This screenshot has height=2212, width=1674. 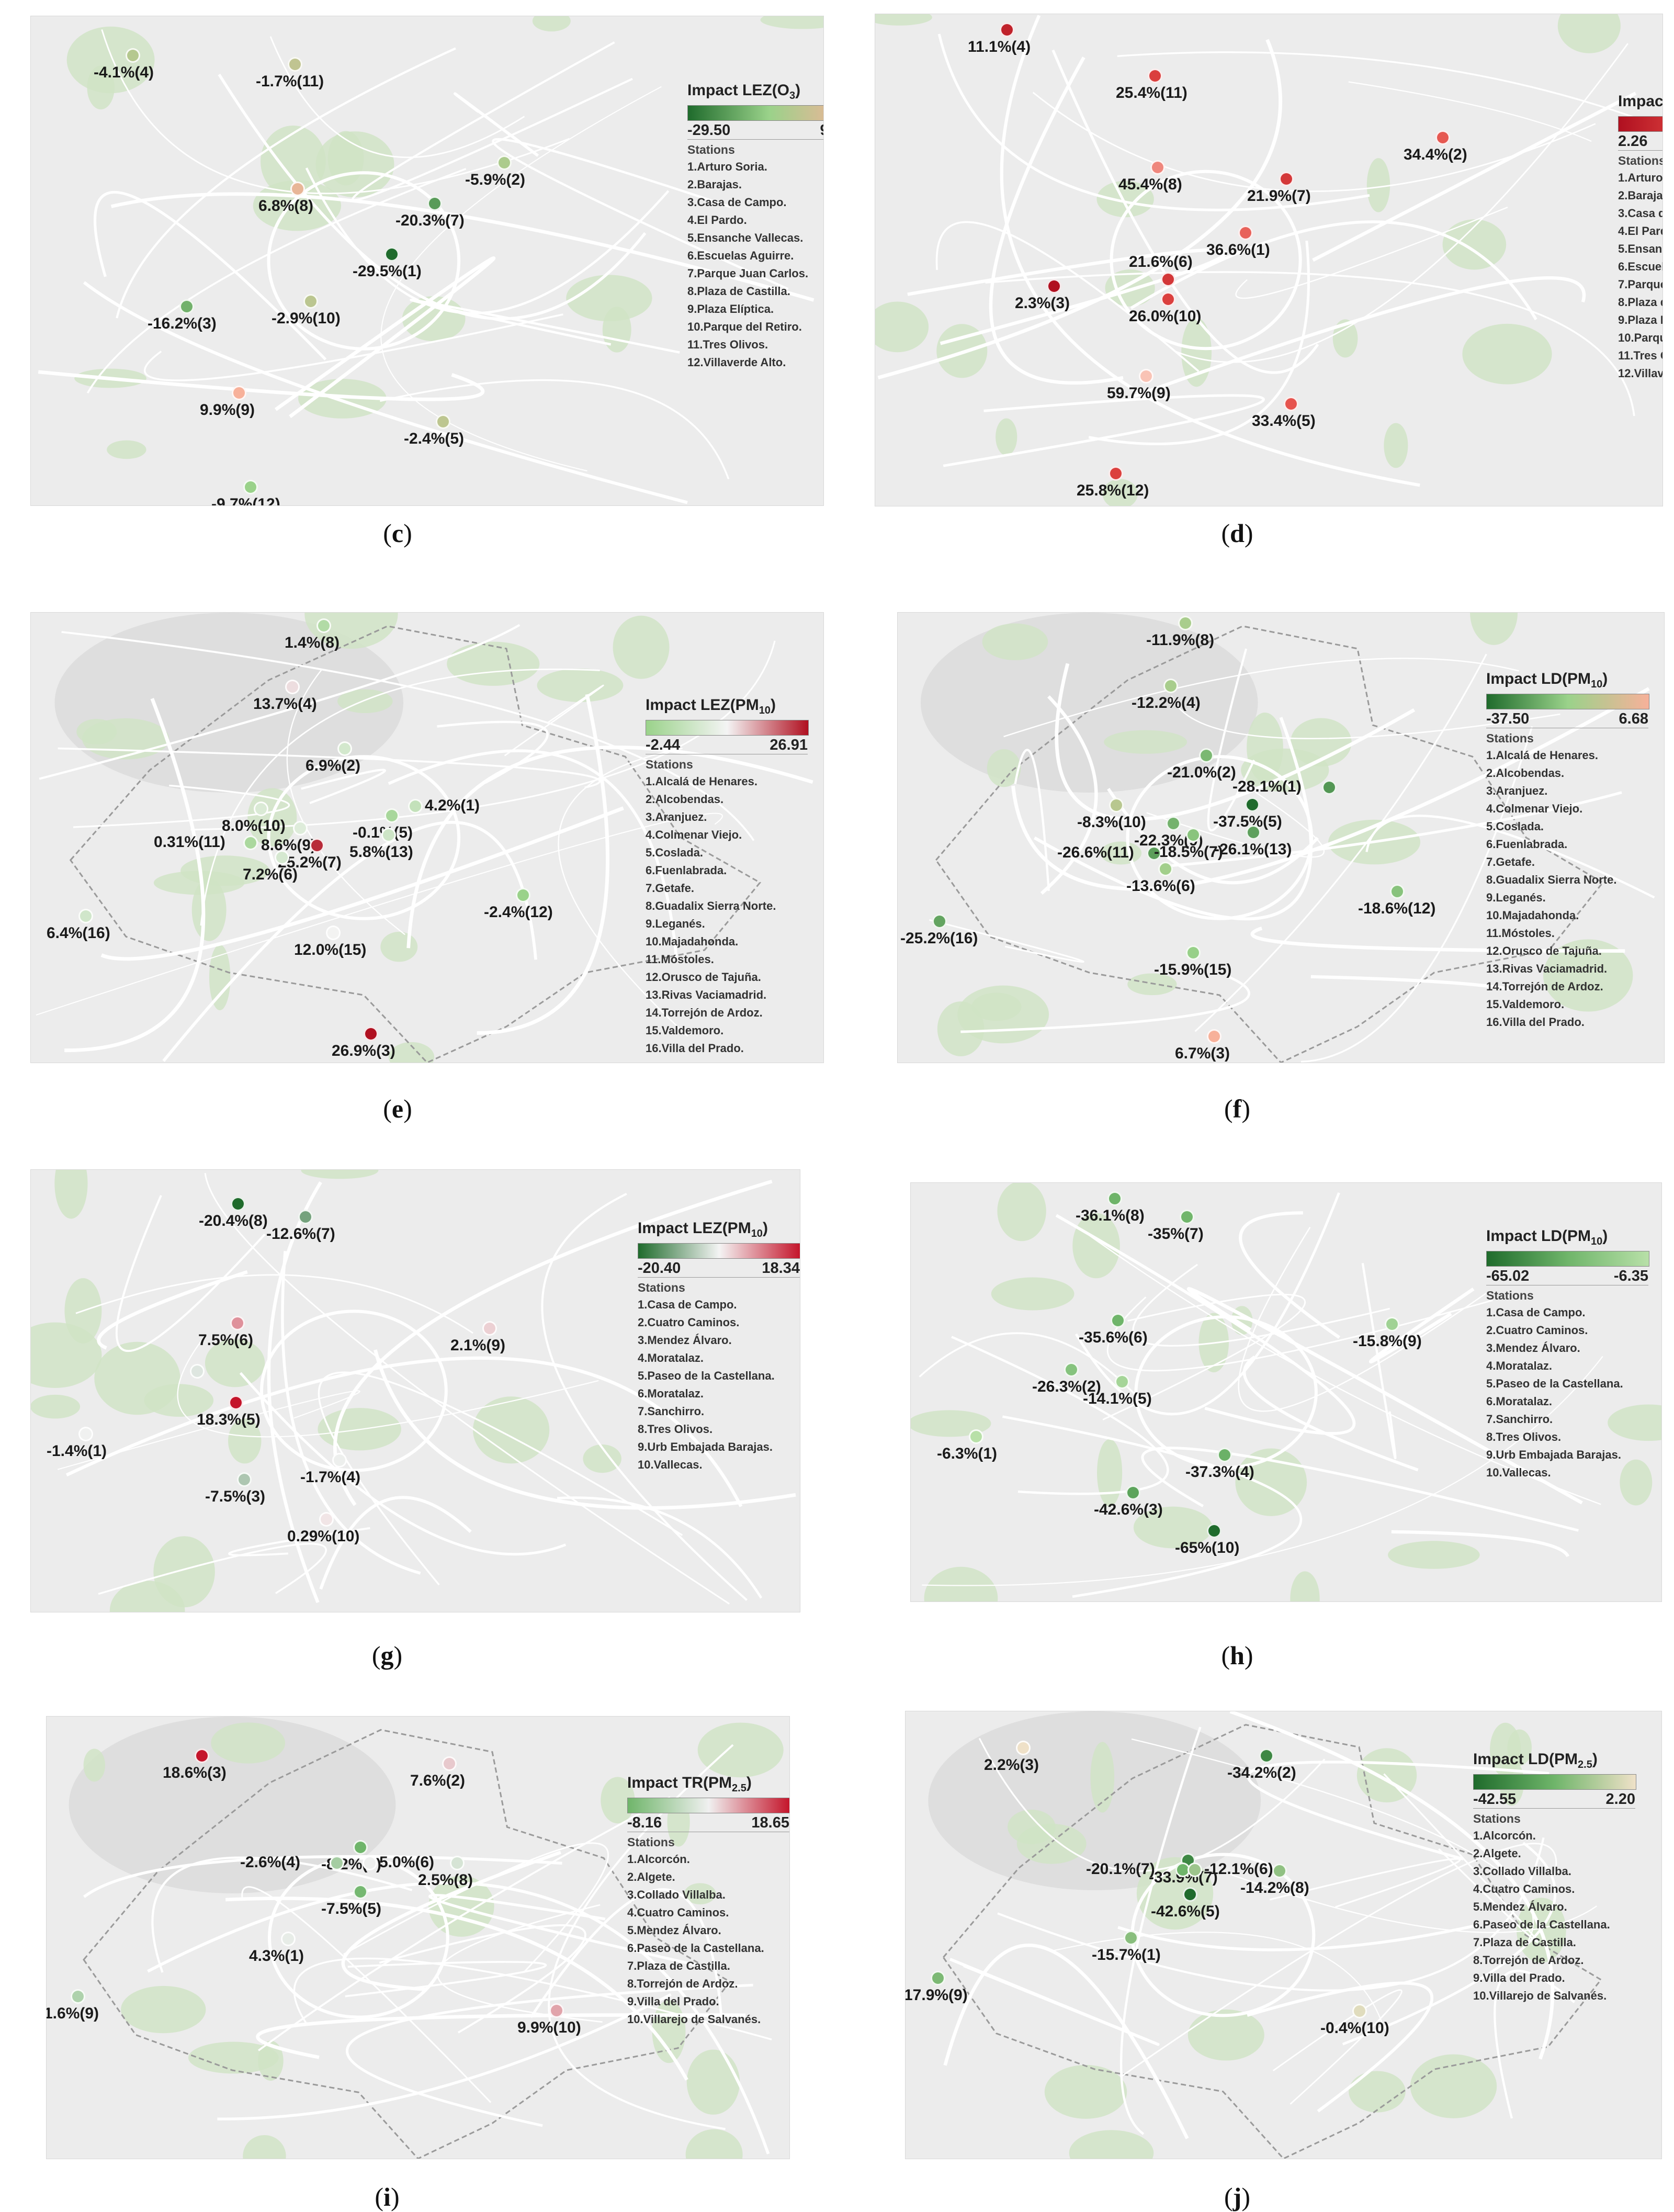 What do you see at coordinates (680, 959) in the screenshot?
I see `station-list-item: 11.Móstoles.` at bounding box center [680, 959].